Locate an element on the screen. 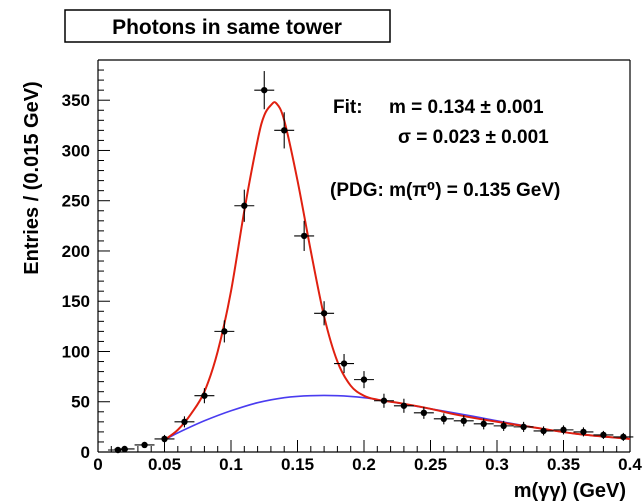  pdg-note: (PDG: m(π⁰) = 0.135 GeV) is located at coordinates (445, 190).